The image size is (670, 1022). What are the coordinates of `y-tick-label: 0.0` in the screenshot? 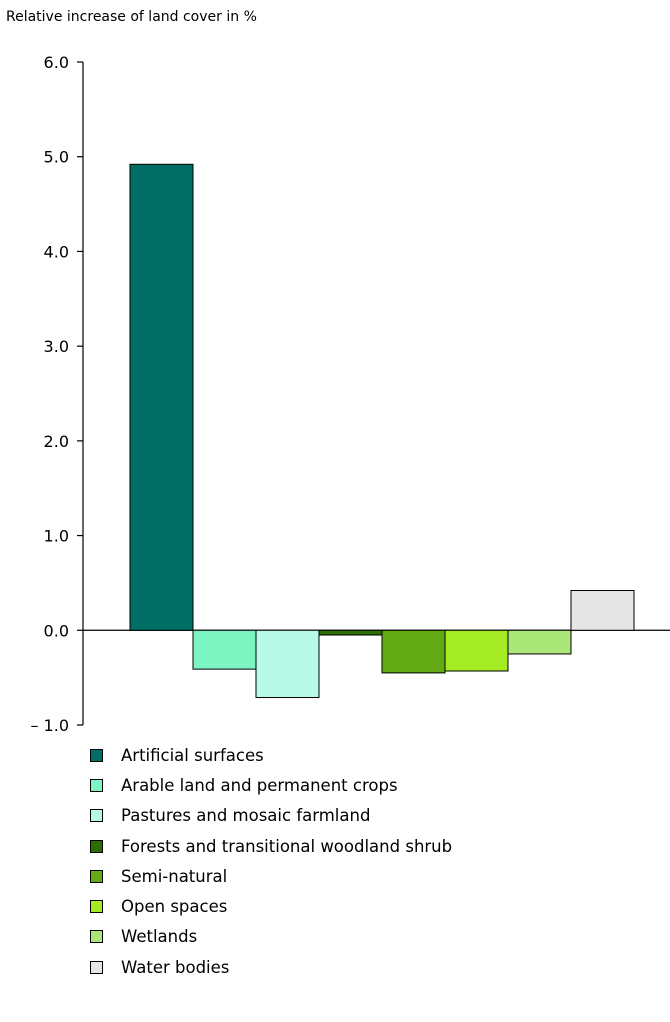 It's located at (56, 630).